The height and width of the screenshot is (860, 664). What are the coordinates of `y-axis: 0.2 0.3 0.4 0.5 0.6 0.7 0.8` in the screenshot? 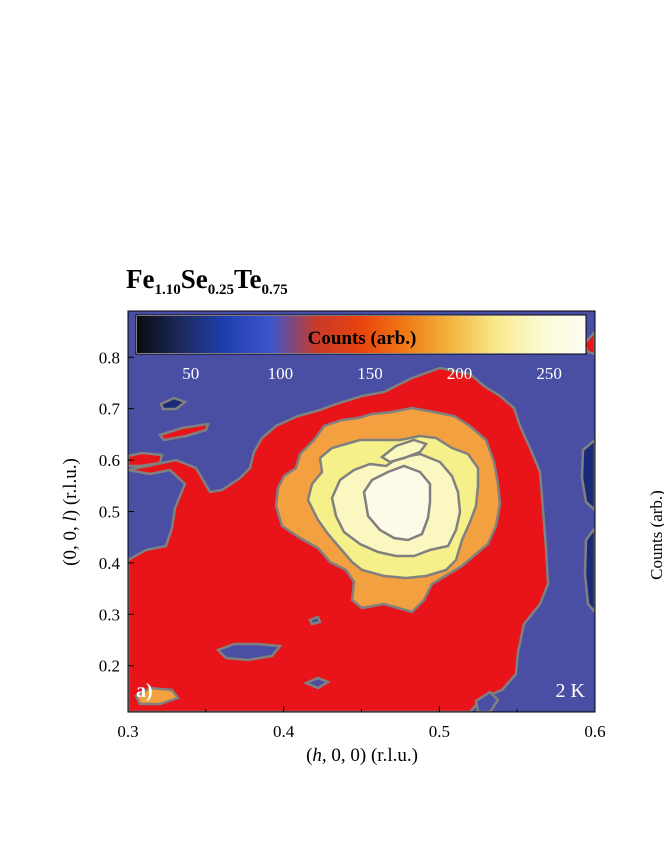 It's located at (116, 512).